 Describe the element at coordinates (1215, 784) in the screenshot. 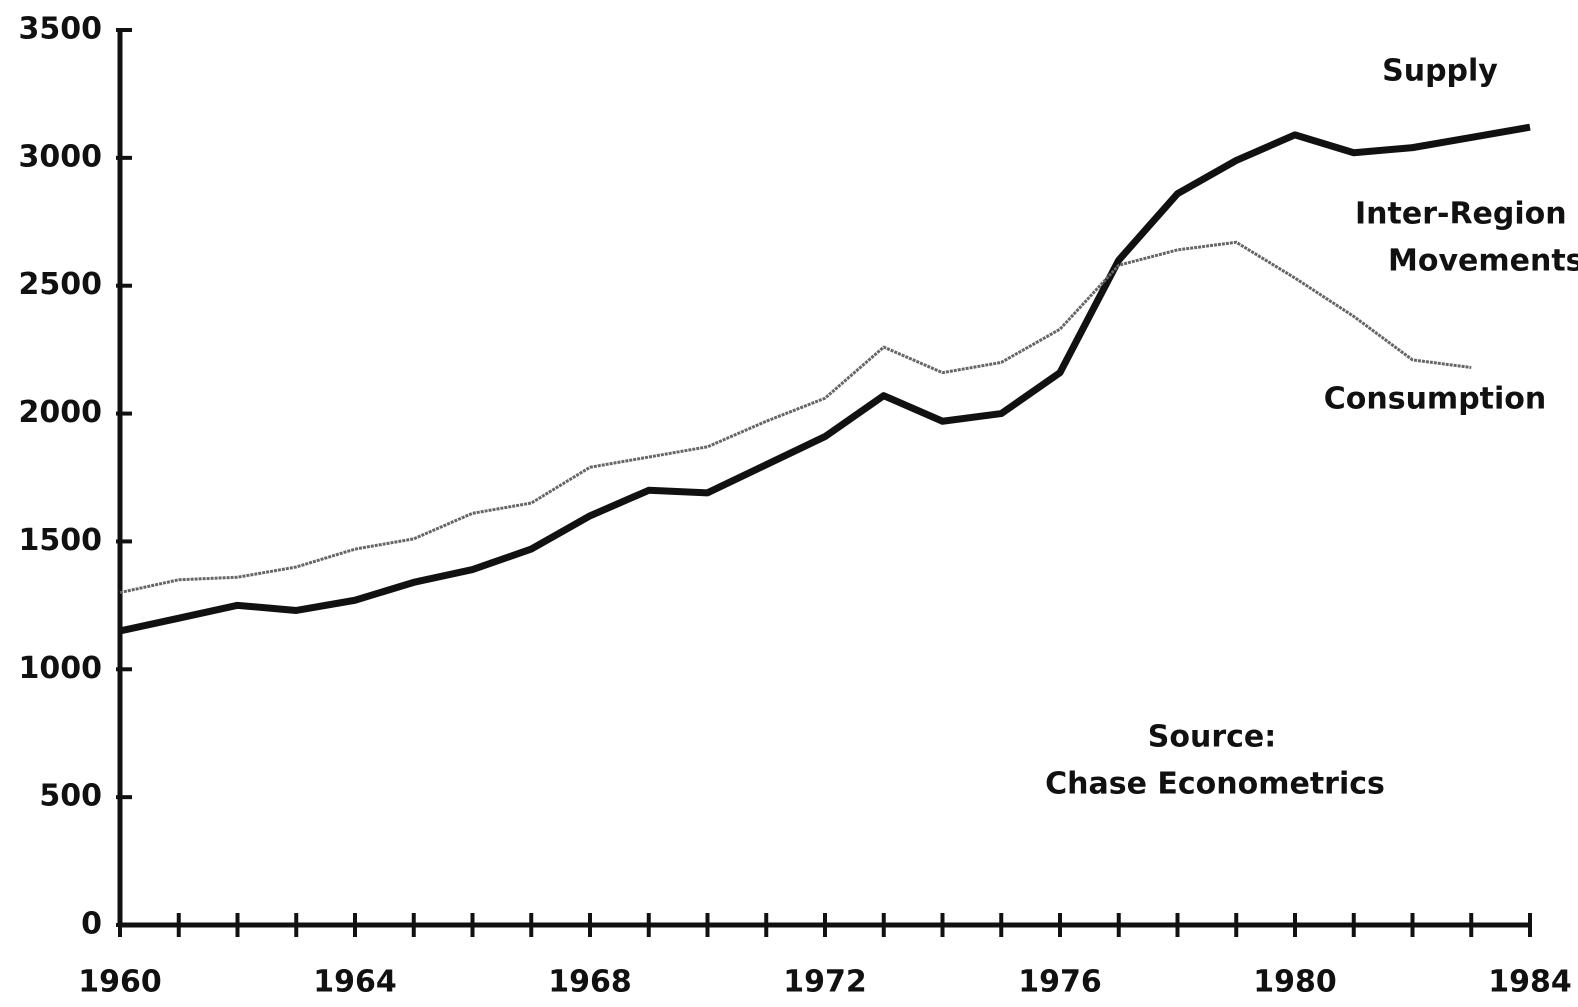

I see `annotation: Chase Econometrics` at that location.